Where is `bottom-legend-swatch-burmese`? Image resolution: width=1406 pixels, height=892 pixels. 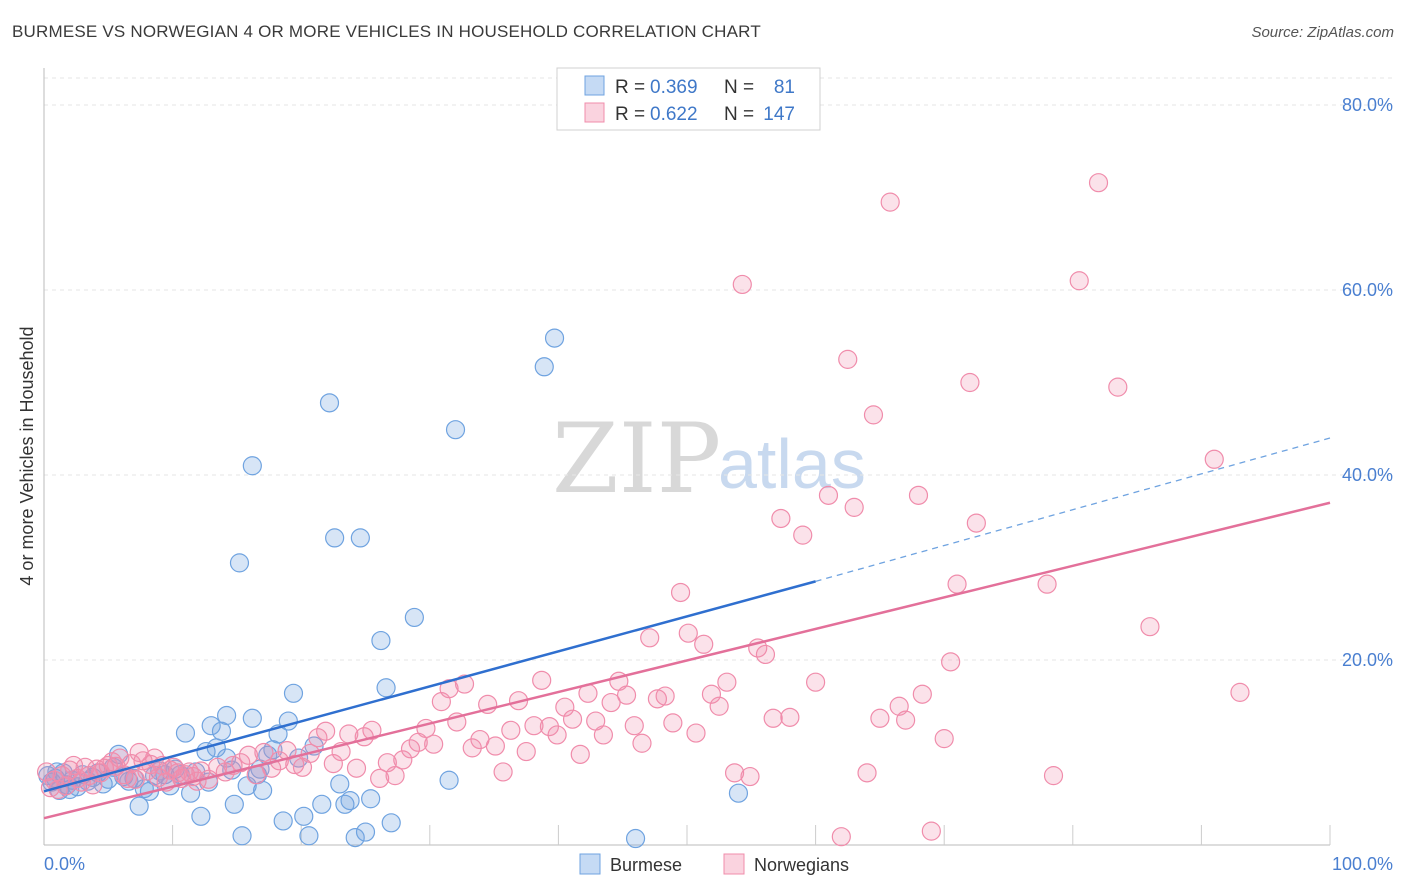
bottom-legend-swatch-burmese is located at coordinates (590, 864).